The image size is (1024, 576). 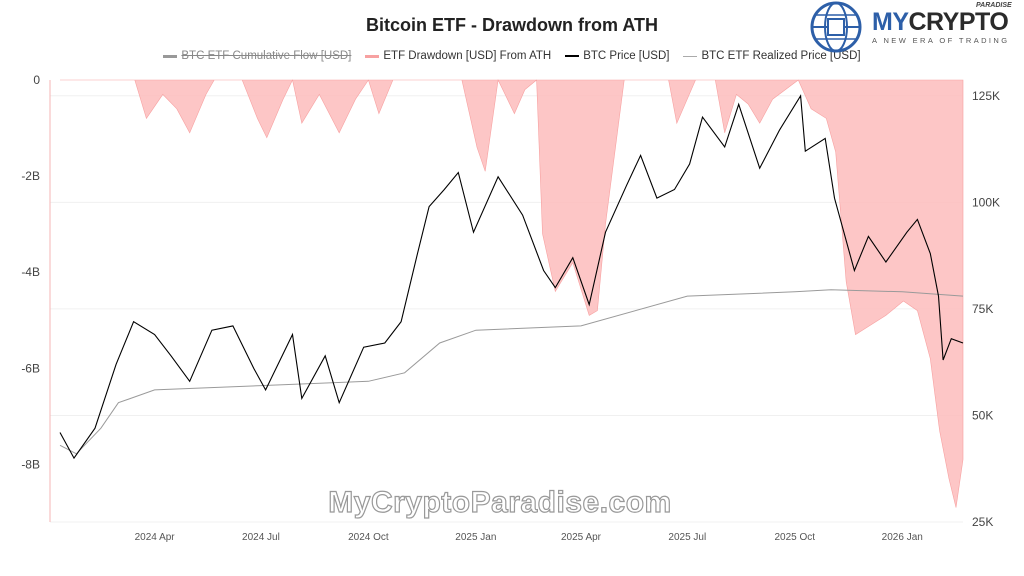 I want to click on legend-item-realized-price: BTC ETF Realized Price [USD], so click(x=772, y=56).